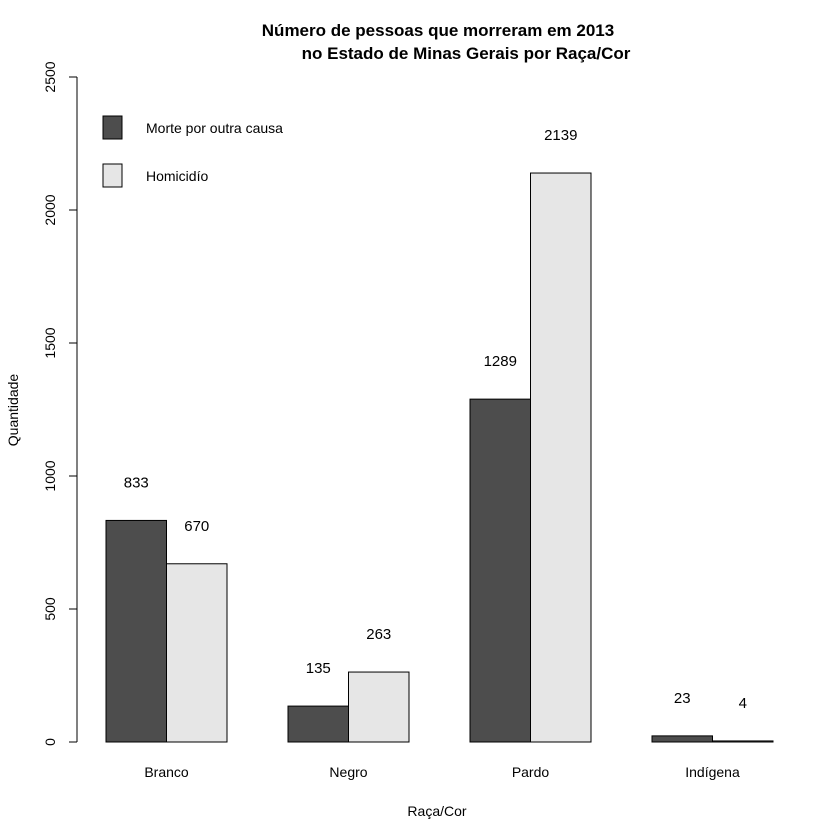 The height and width of the screenshot is (840, 840). I want to click on bar-value-label: 23, so click(682, 698).